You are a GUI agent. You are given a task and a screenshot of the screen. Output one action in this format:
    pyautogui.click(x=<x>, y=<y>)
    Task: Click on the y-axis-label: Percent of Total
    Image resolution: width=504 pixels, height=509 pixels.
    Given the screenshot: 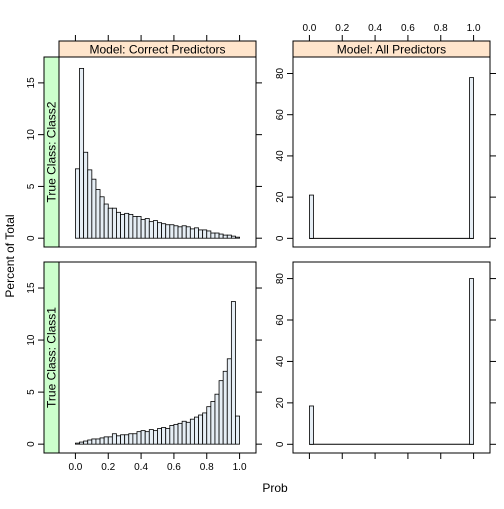 What is the action you would take?
    pyautogui.click(x=10, y=255)
    